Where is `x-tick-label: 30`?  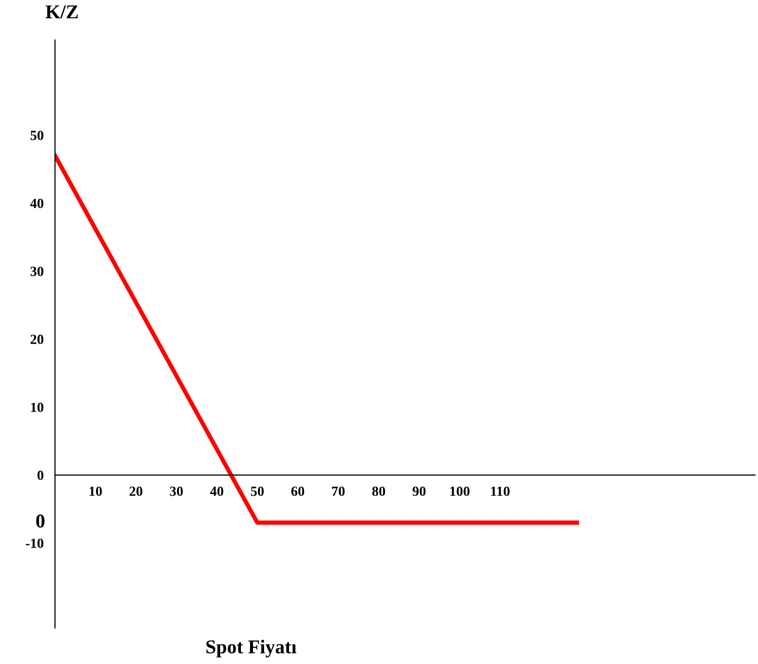 x-tick-label: 30 is located at coordinates (176, 491).